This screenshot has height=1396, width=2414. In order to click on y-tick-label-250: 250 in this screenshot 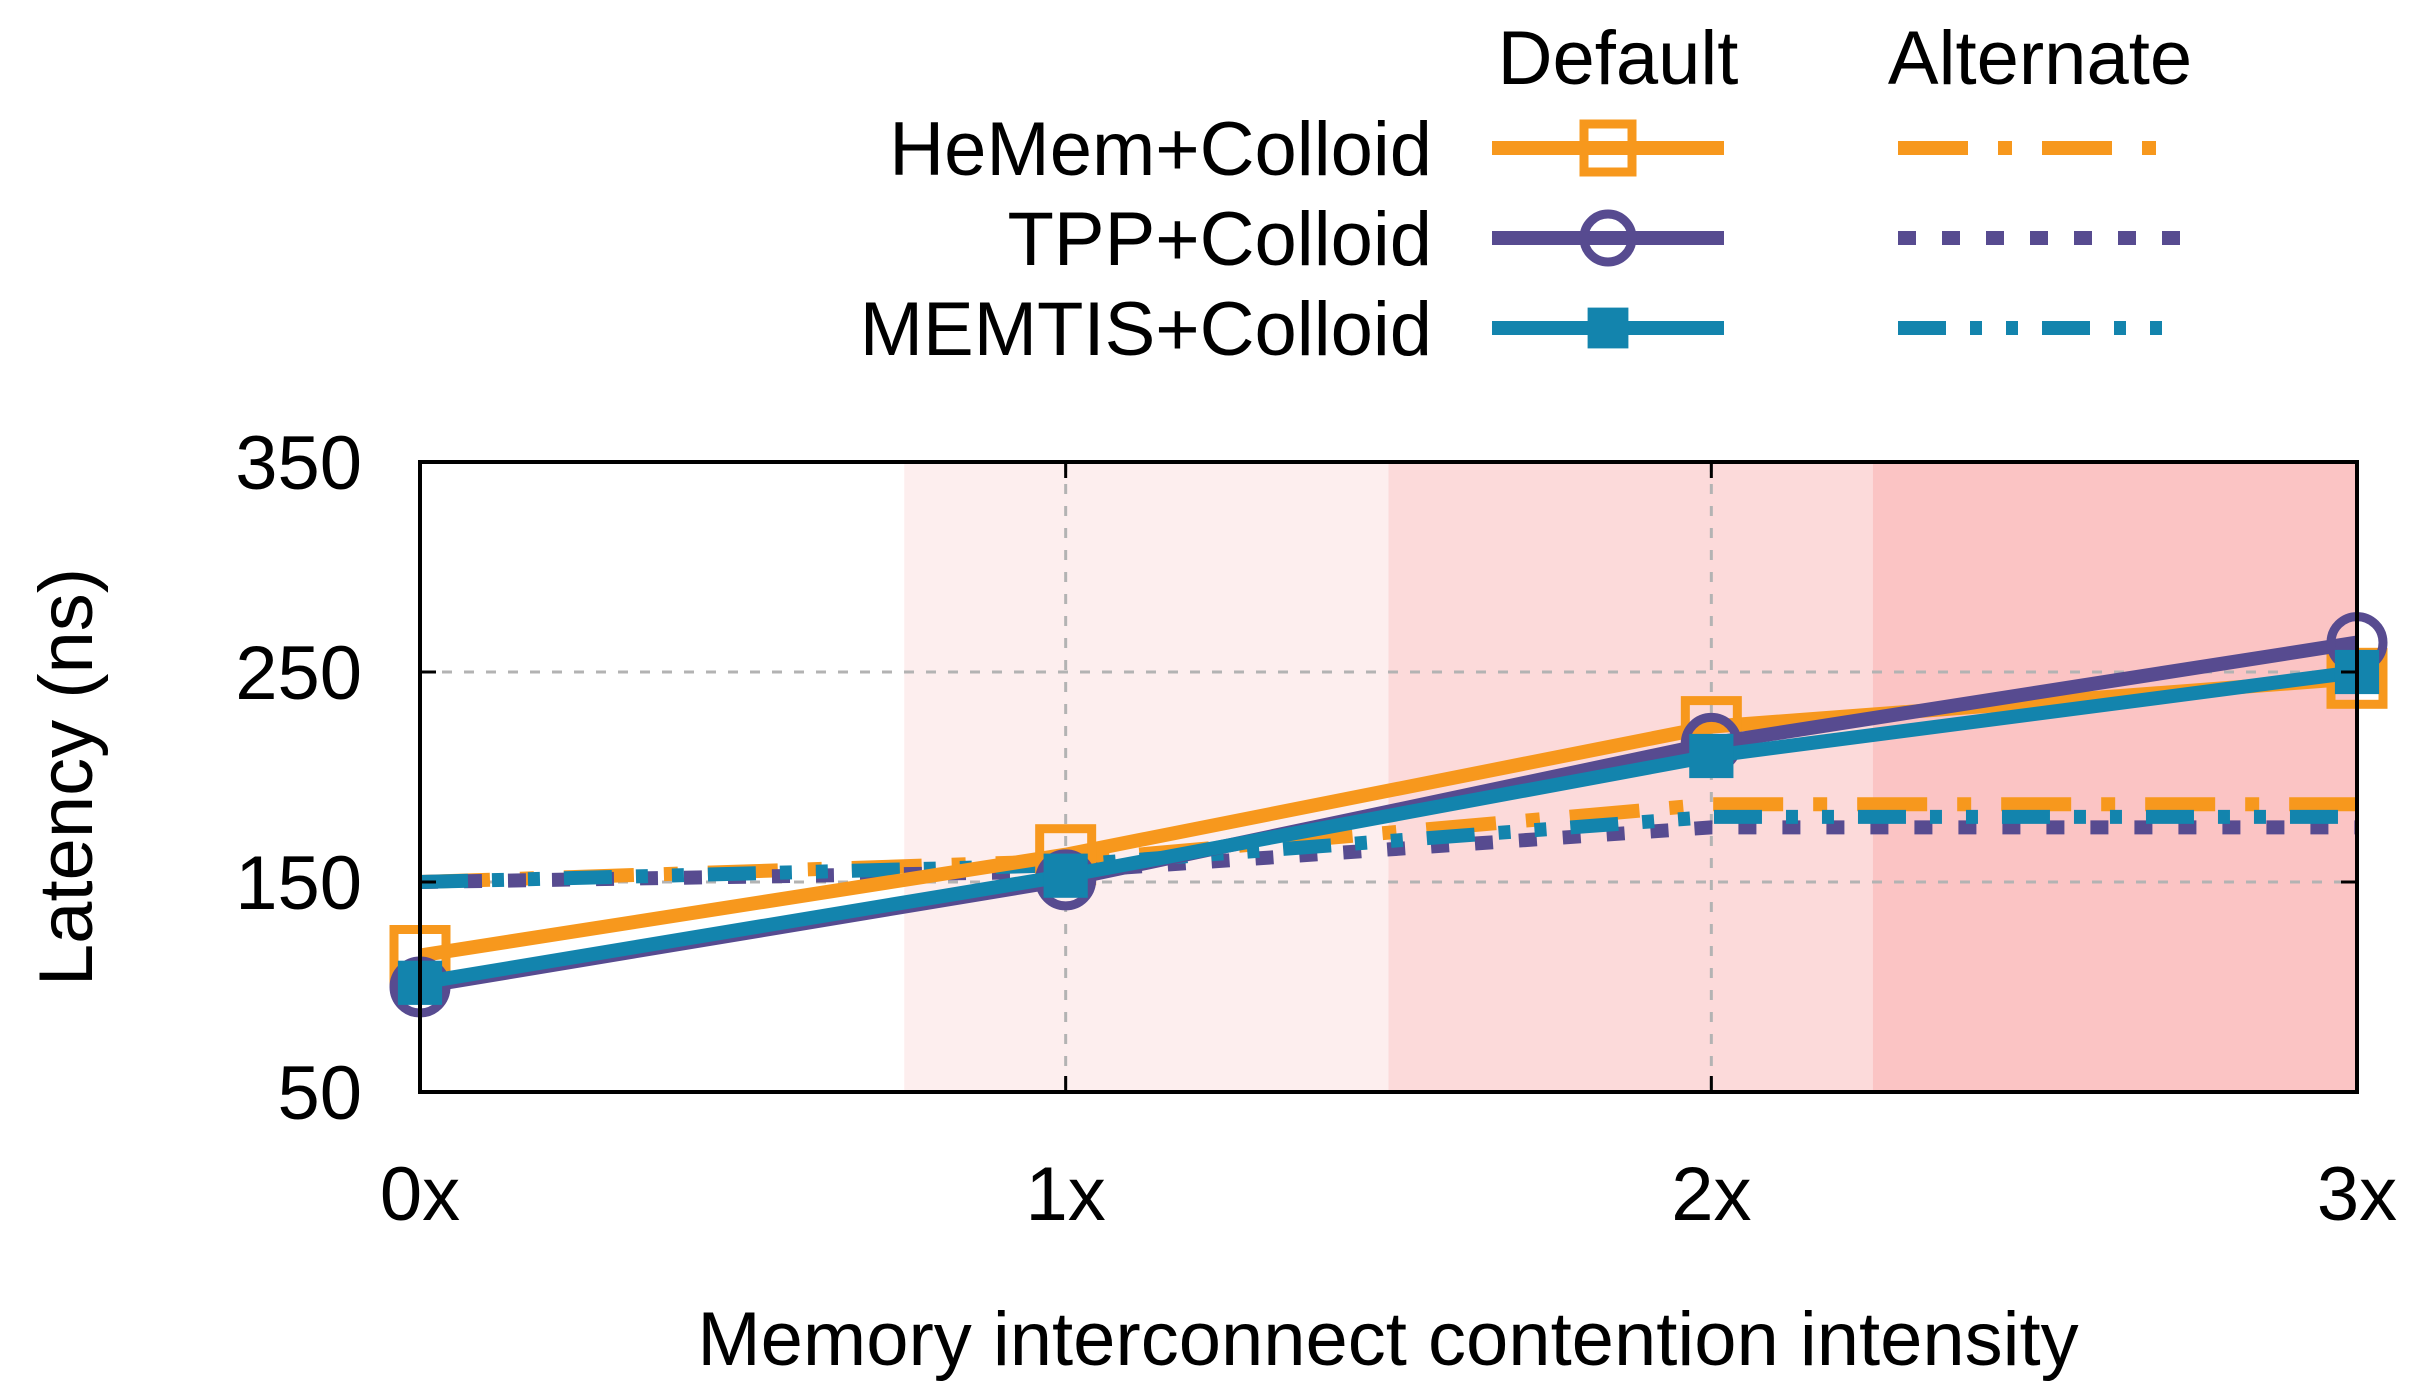, I will do `click(298, 673)`.